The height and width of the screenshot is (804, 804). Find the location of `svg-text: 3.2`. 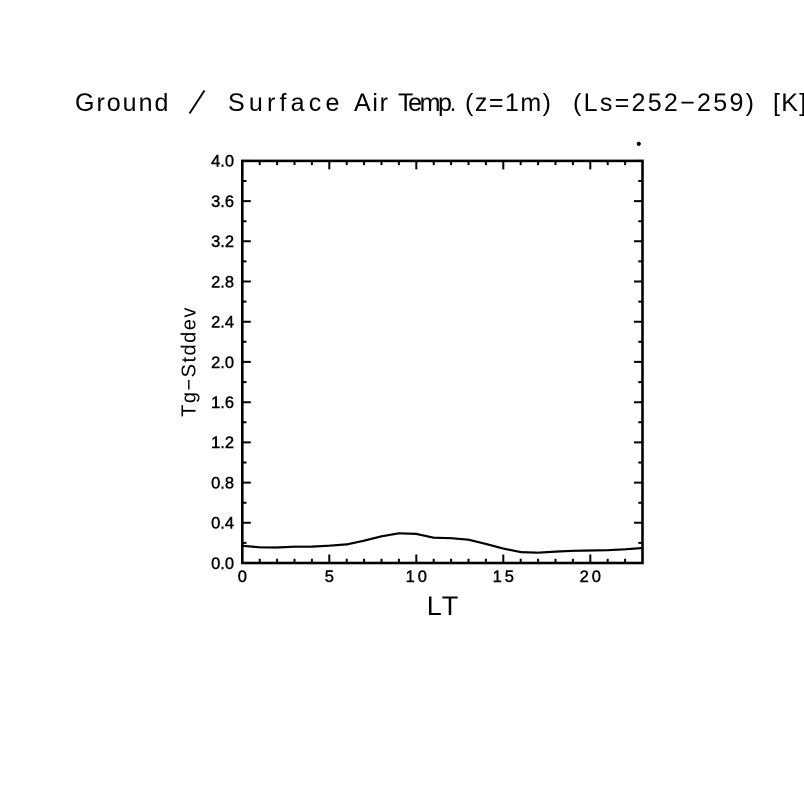

svg-text: 3.2 is located at coordinates (222, 242).